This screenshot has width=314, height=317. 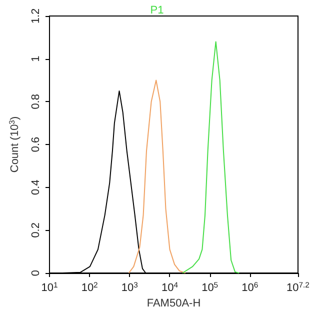 I want to click on y-tick-label: 0.6, so click(x=36, y=144).